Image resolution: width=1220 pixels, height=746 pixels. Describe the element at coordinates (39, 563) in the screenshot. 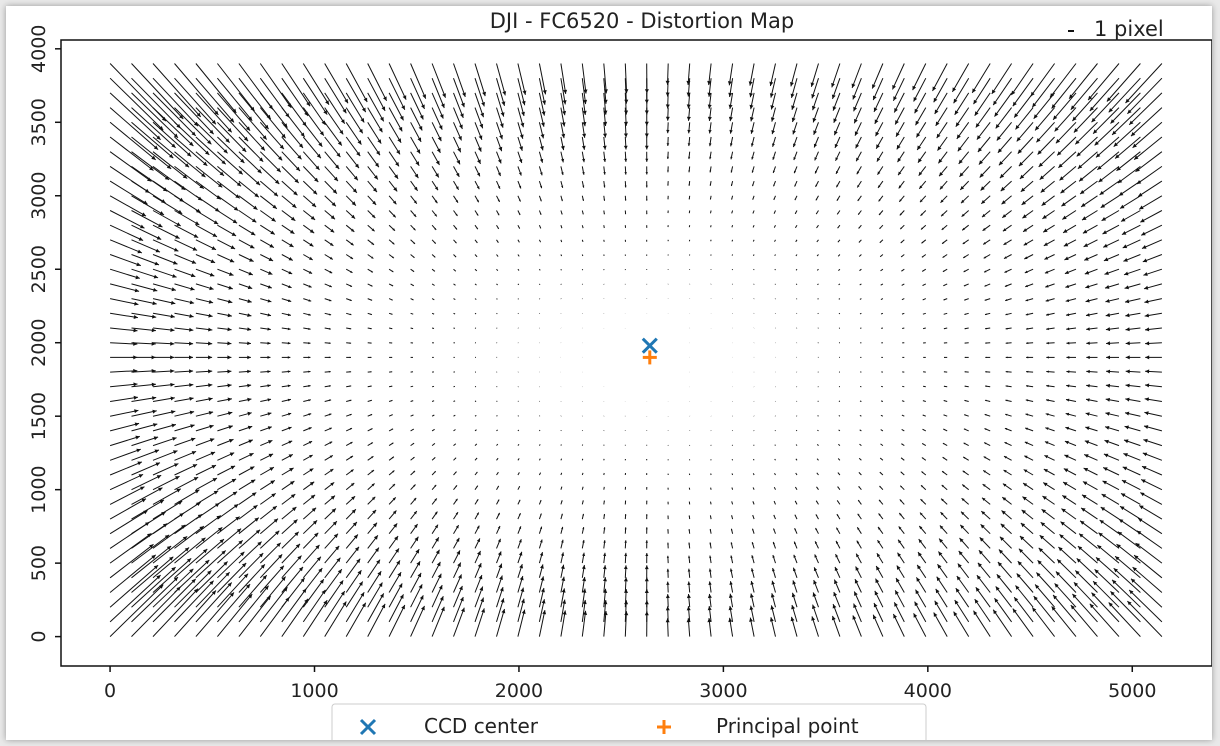

I see `y-tick-label: 500` at that location.